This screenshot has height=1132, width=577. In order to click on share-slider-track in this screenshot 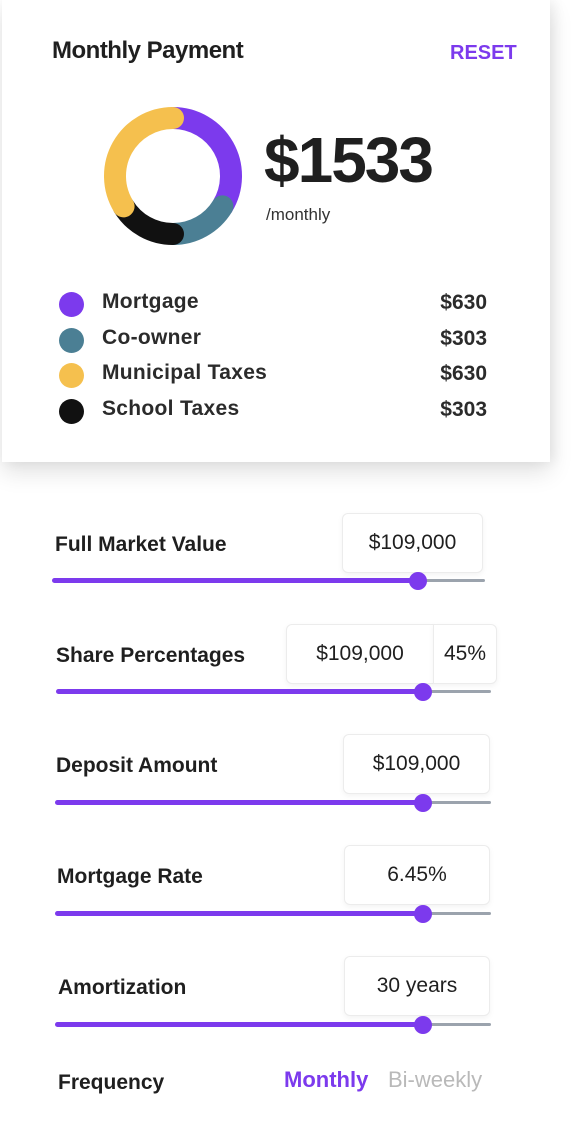, I will do `click(457, 691)`.